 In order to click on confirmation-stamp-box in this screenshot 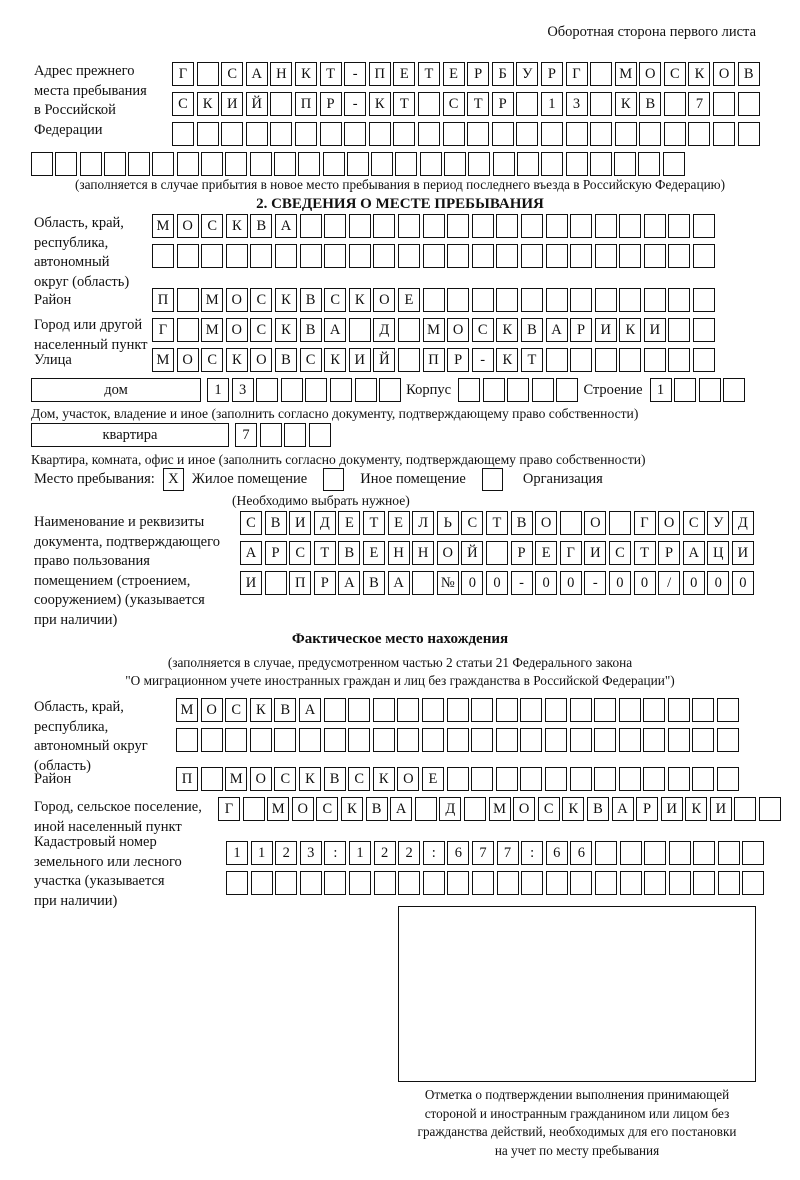, I will do `click(577, 994)`.